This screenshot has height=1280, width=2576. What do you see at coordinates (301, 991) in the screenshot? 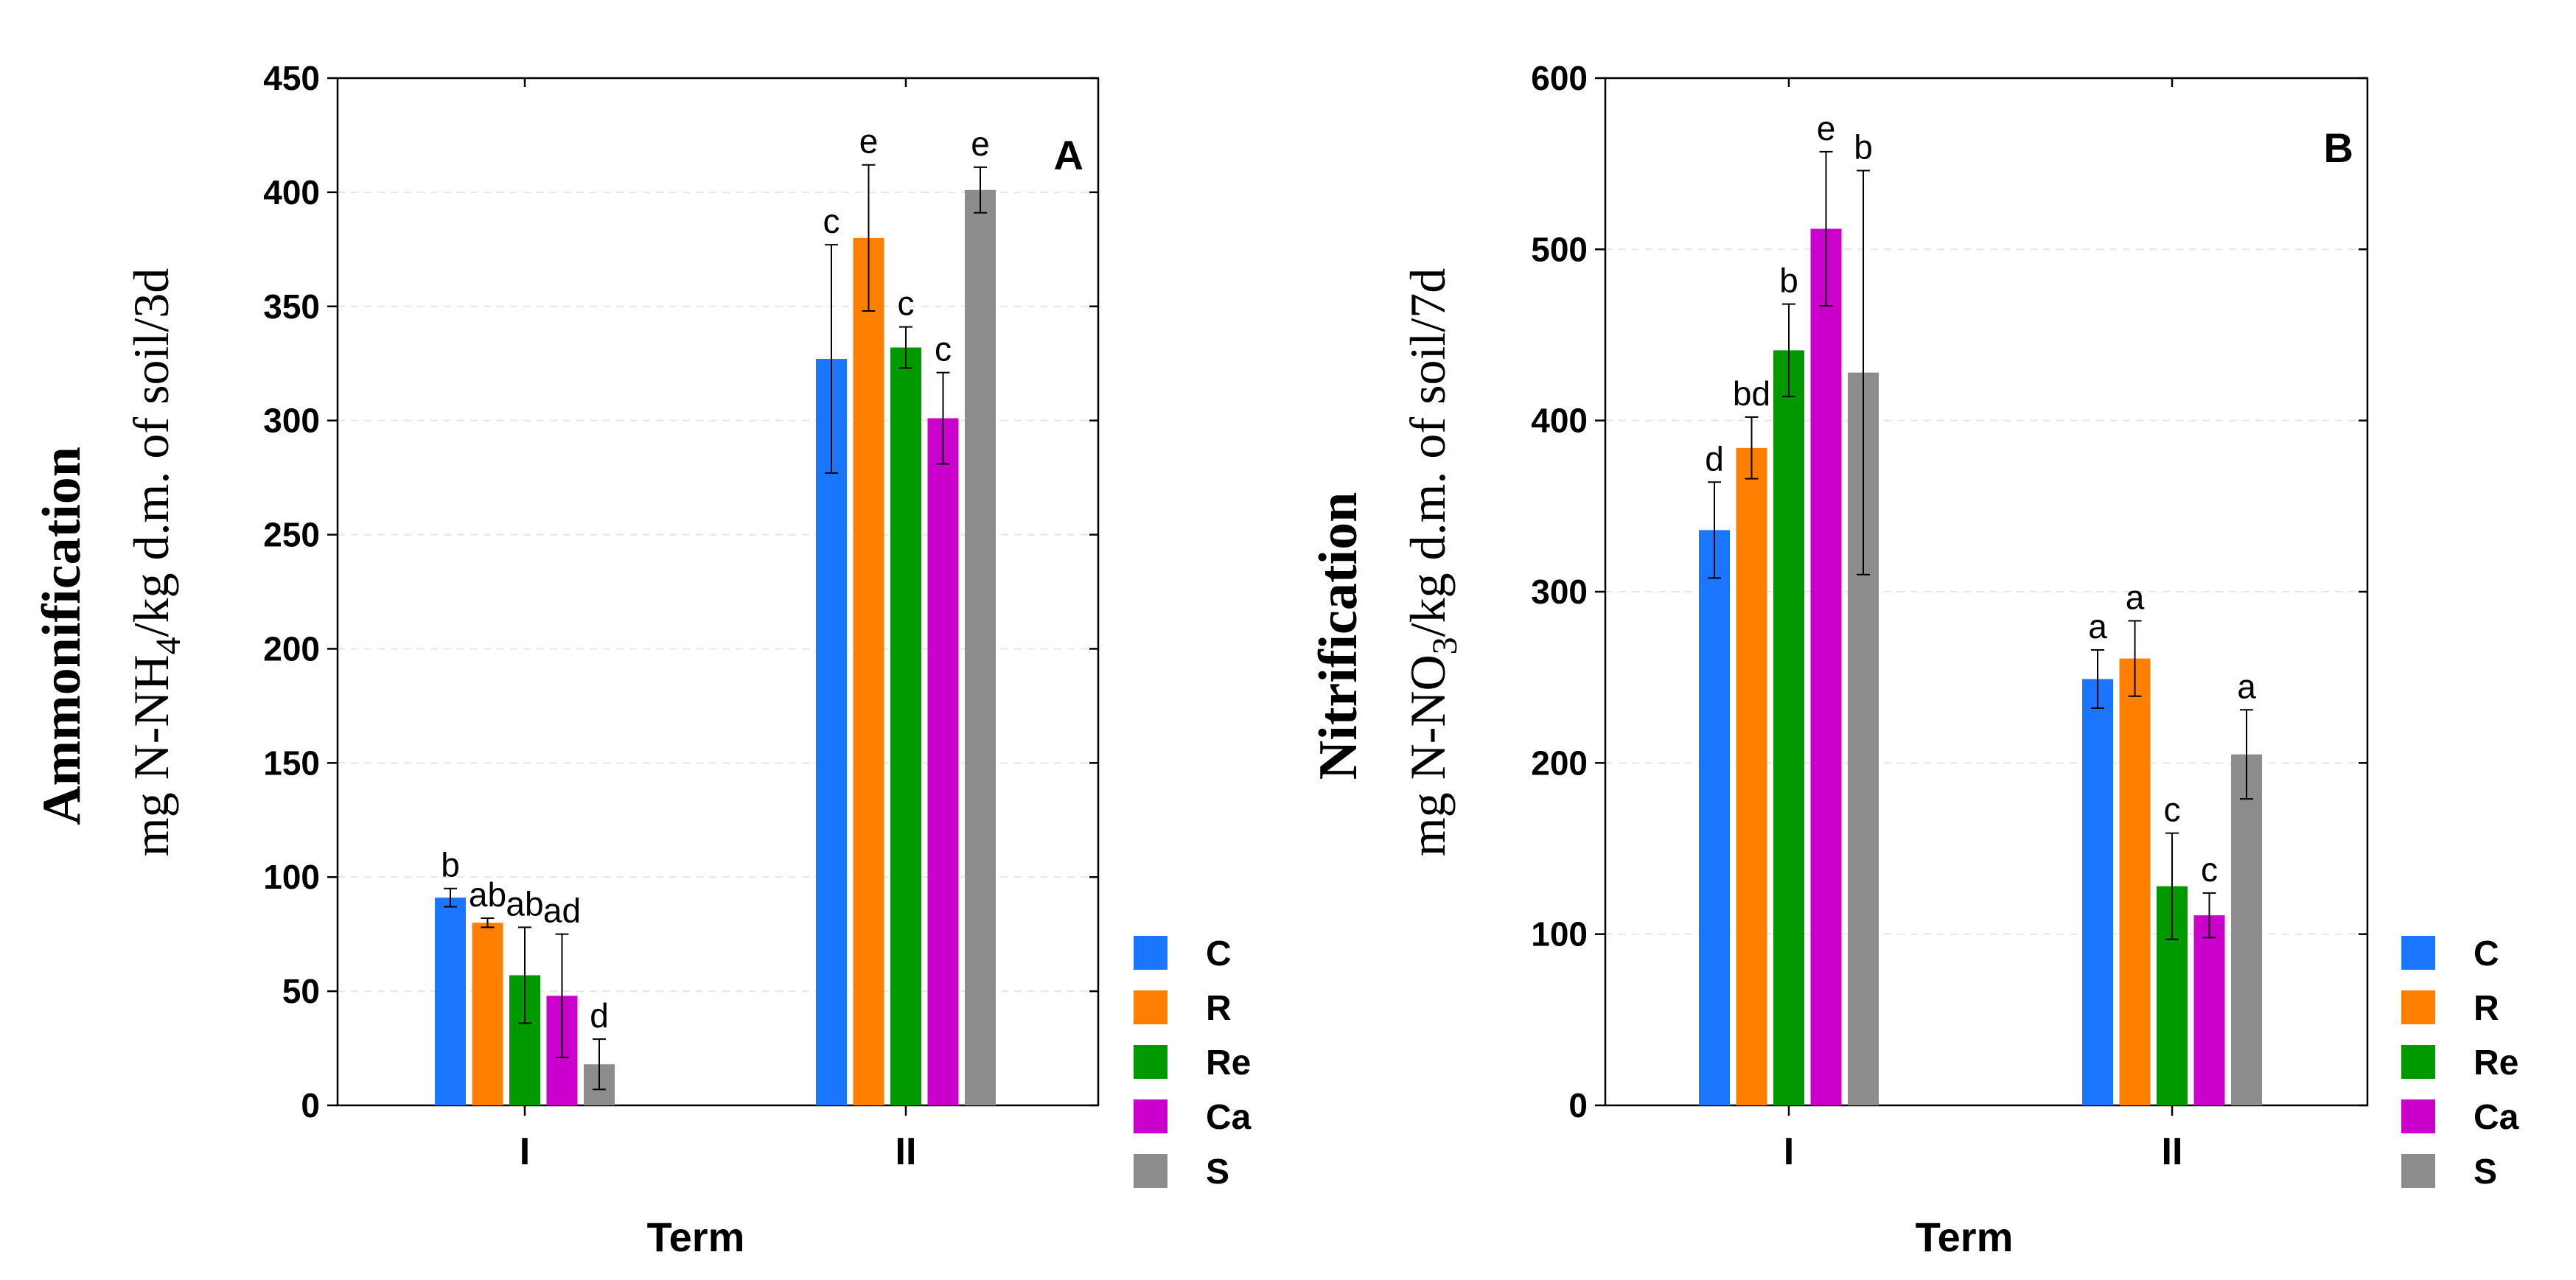
I see `y-tick-label: 50` at bounding box center [301, 991].